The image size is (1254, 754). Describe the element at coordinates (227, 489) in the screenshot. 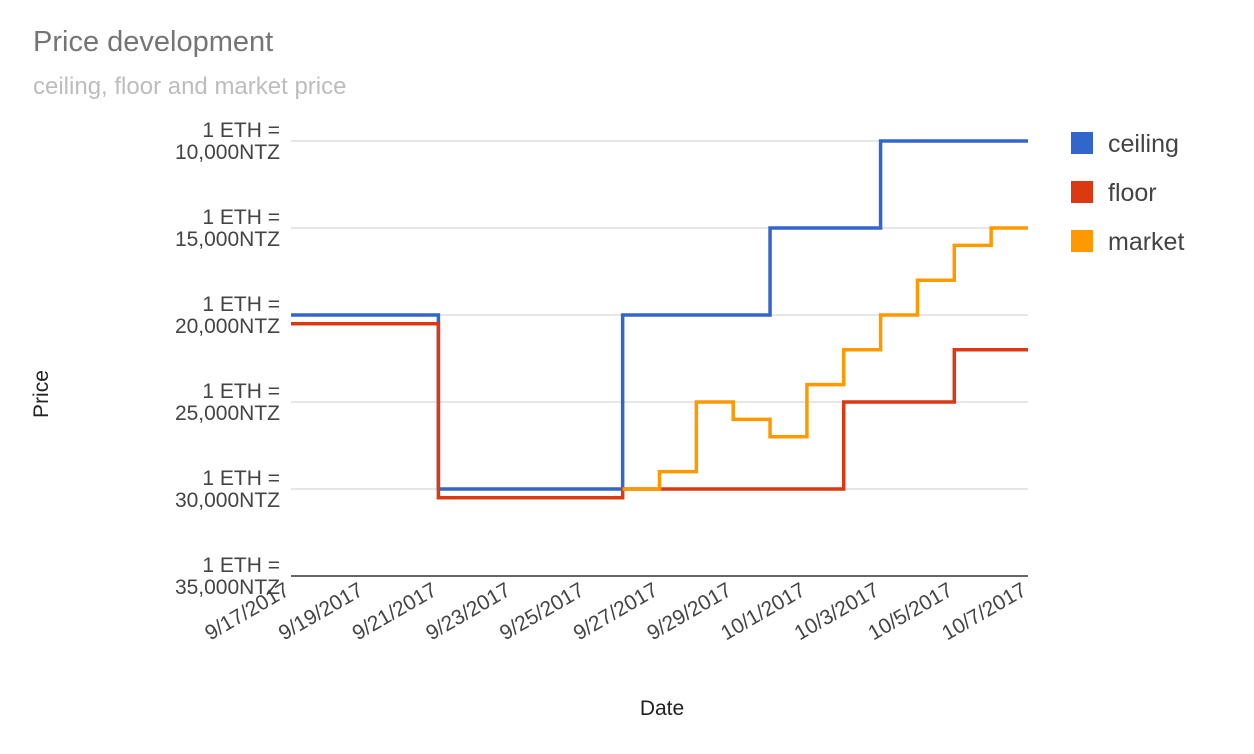

I see `y-tick-label: 1 ETH = 30,000NTZ` at that location.